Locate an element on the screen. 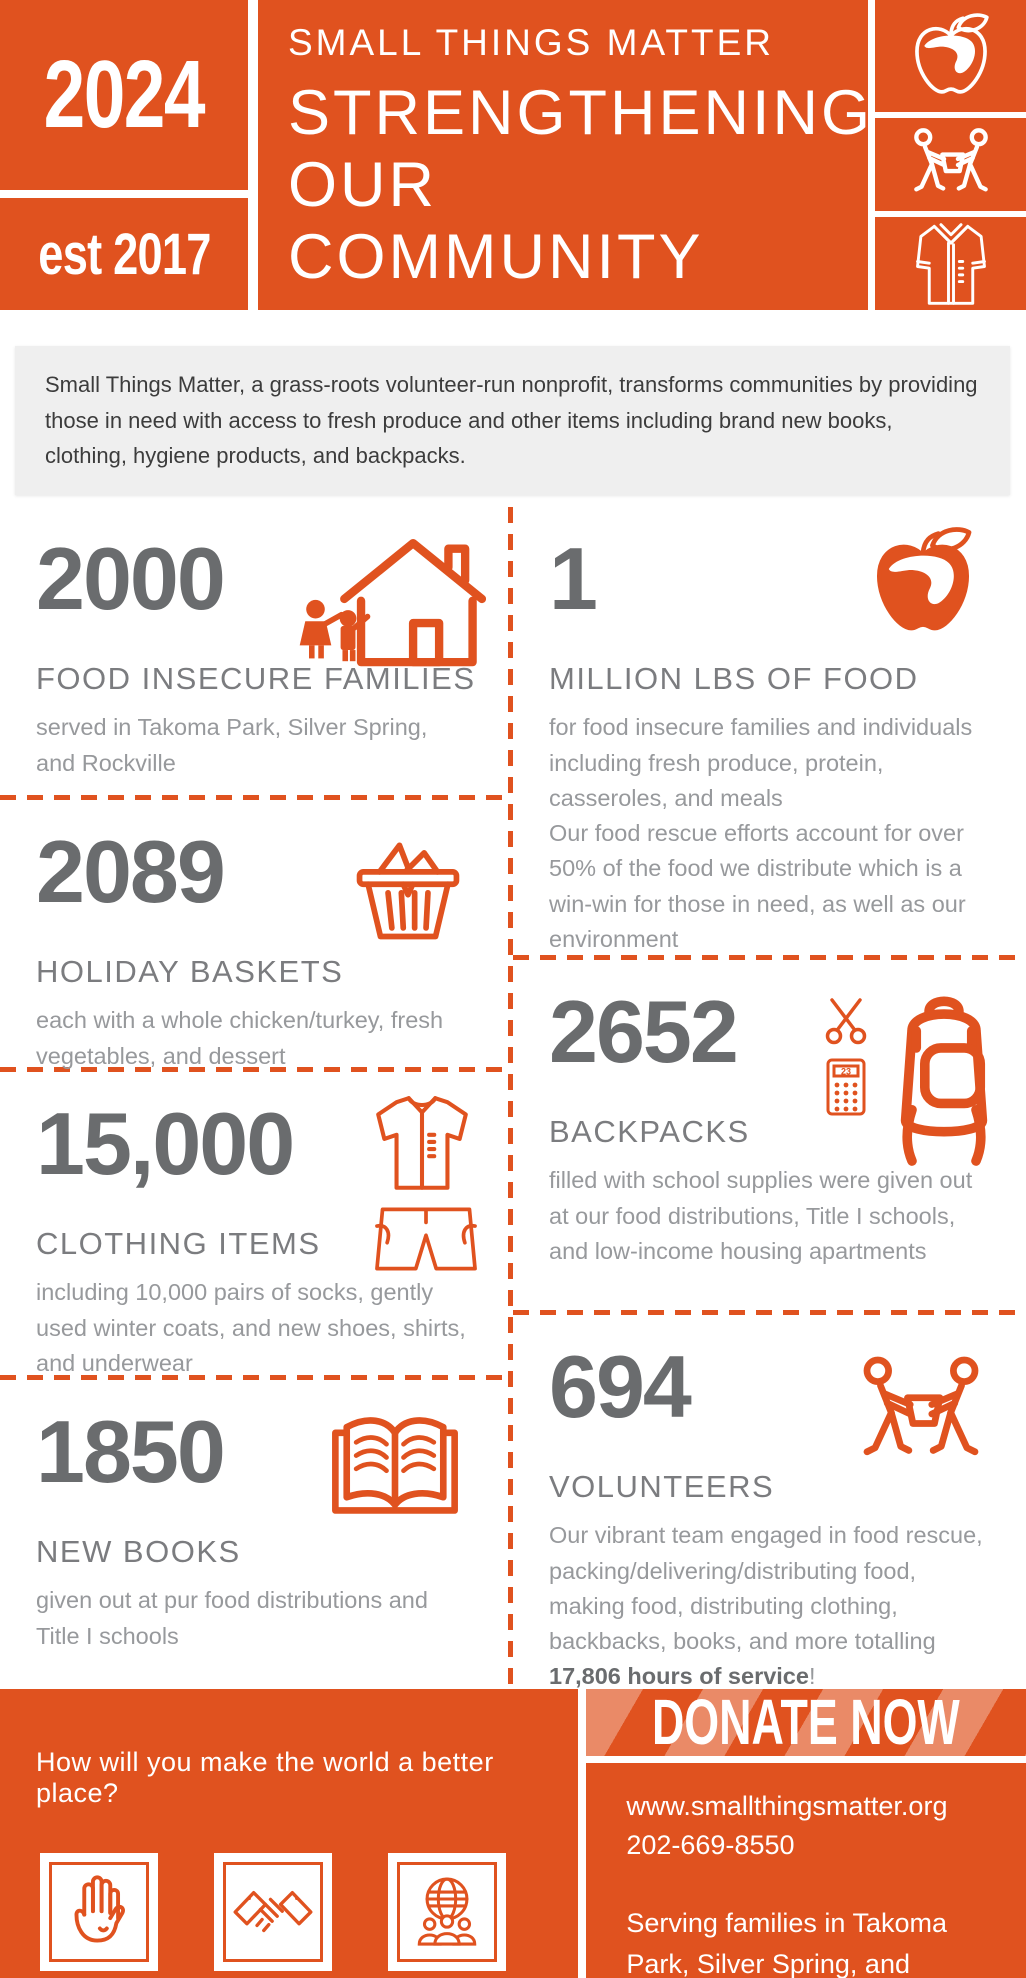  backpack-school-supplies-icon: 23 is located at coordinates (916, 1081).